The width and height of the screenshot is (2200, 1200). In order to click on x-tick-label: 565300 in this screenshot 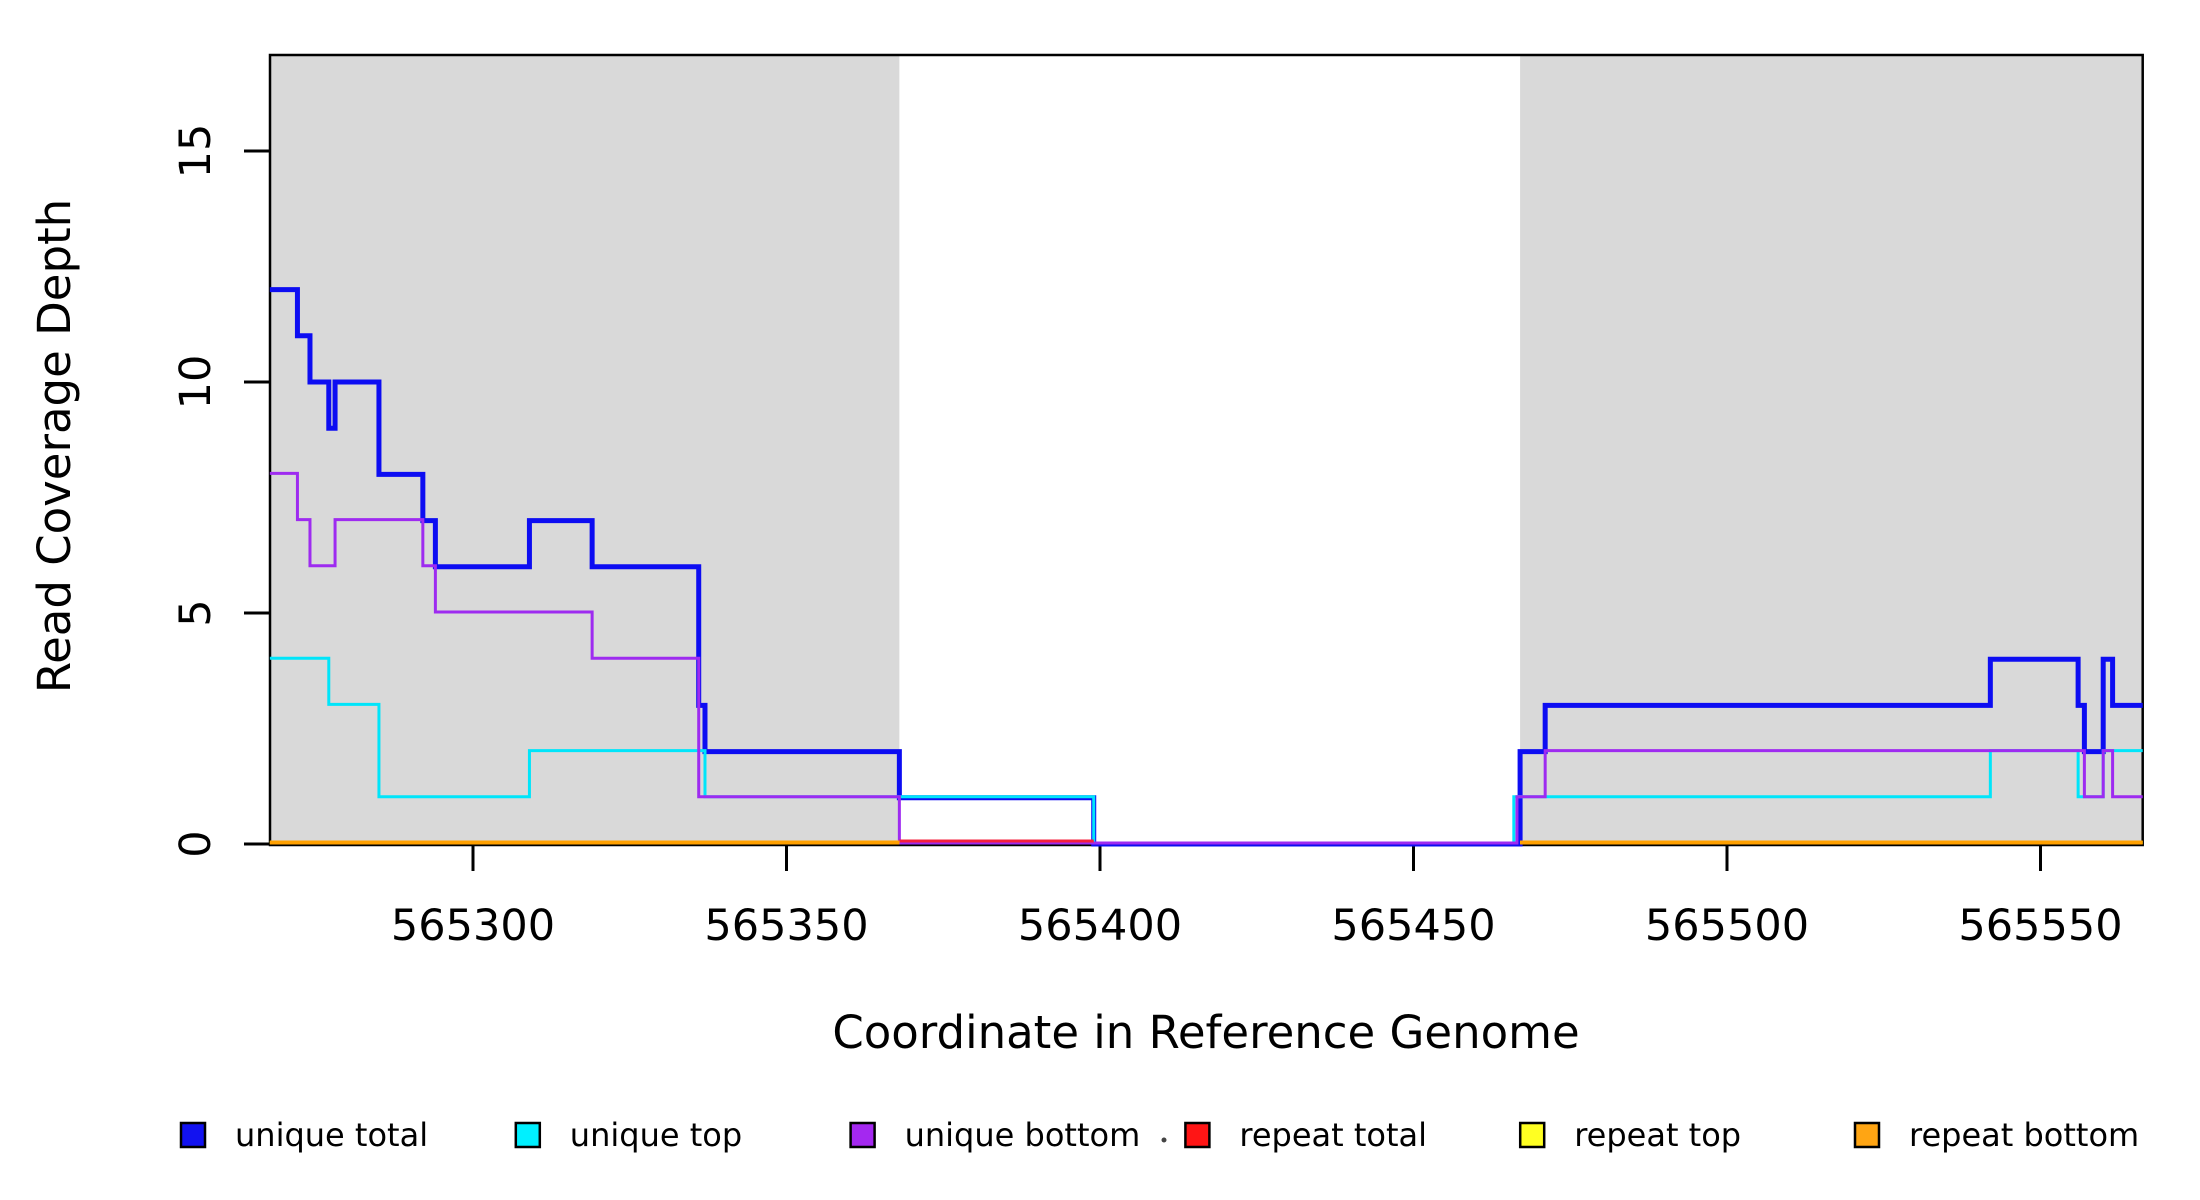, I will do `click(473, 926)`.